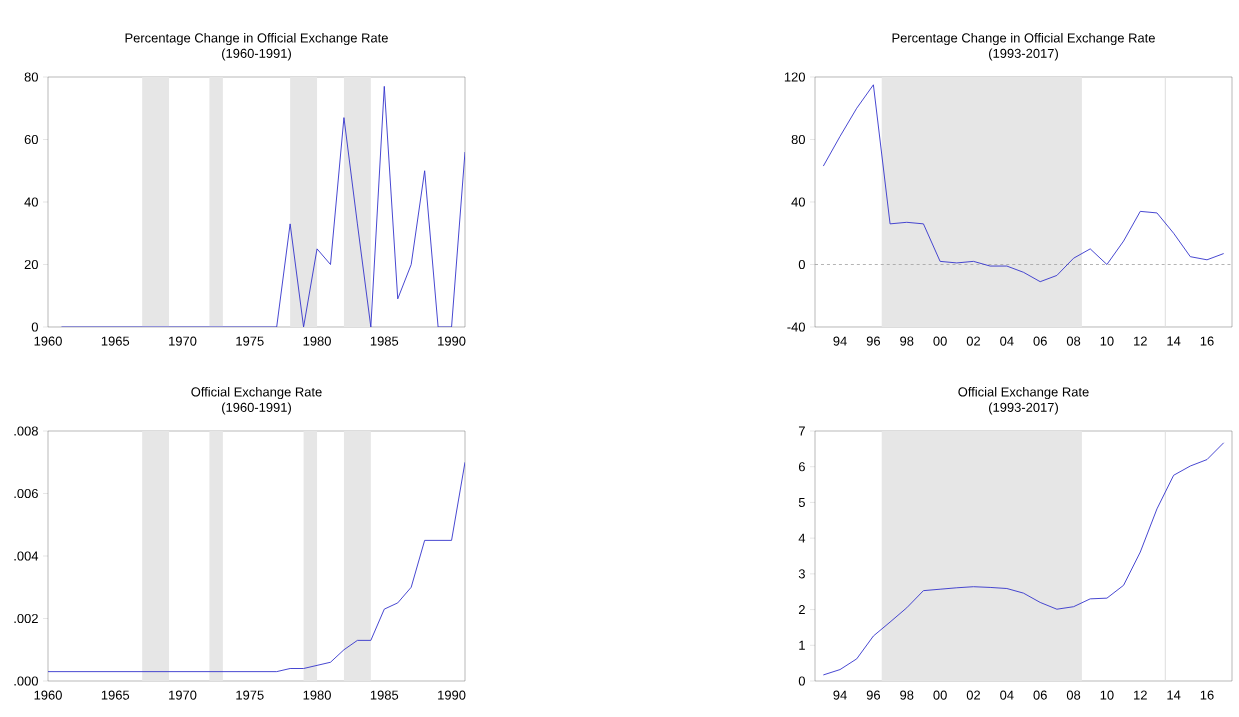 This screenshot has height=717, width=1239. What do you see at coordinates (802, 538) in the screenshot?
I see `y-tick-label: 4` at bounding box center [802, 538].